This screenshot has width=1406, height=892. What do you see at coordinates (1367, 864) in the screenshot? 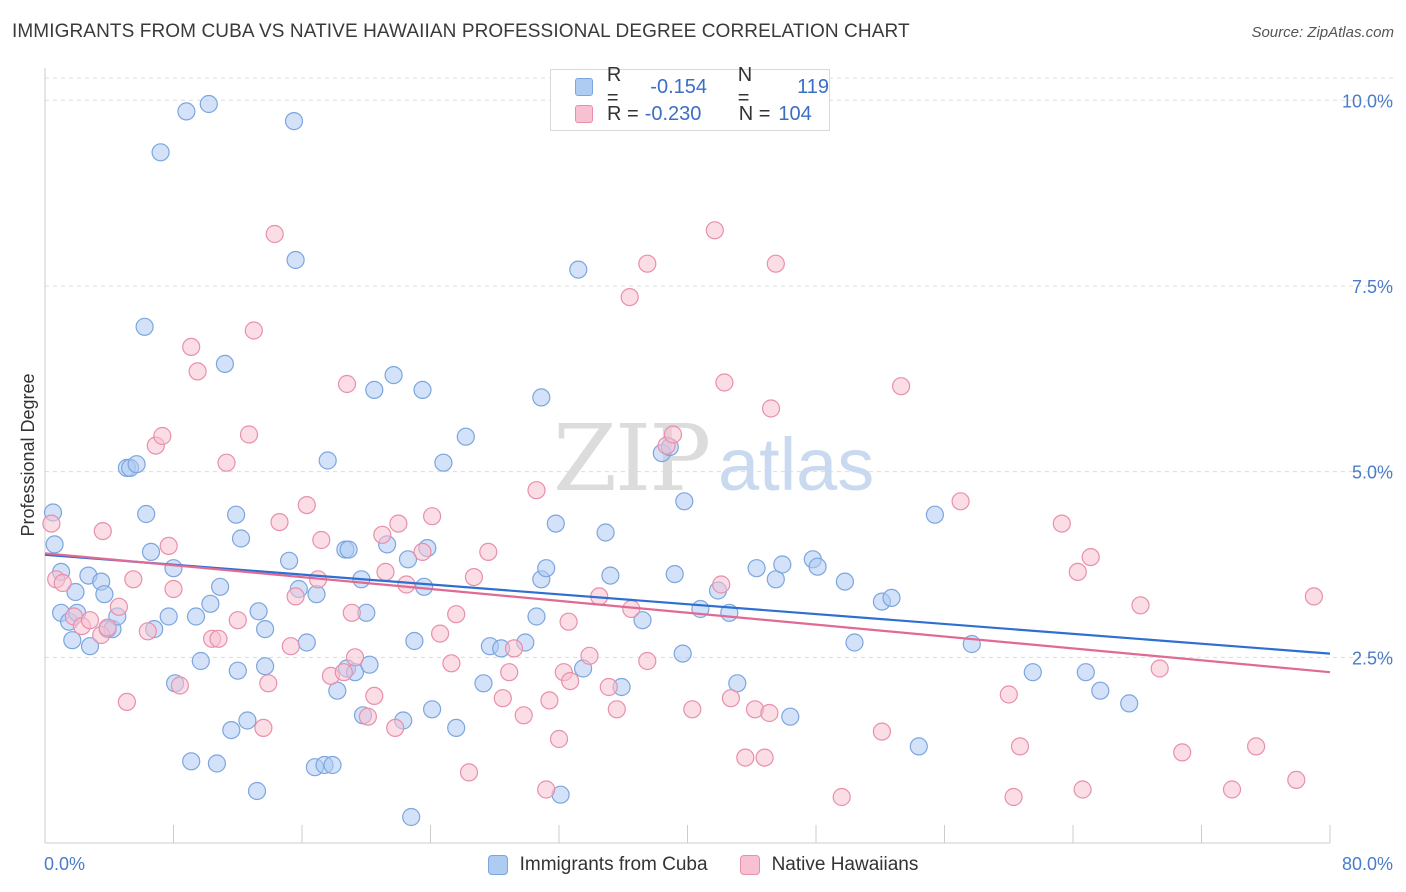
I see `x-tick-label-max: 80.0%` at bounding box center [1367, 864].